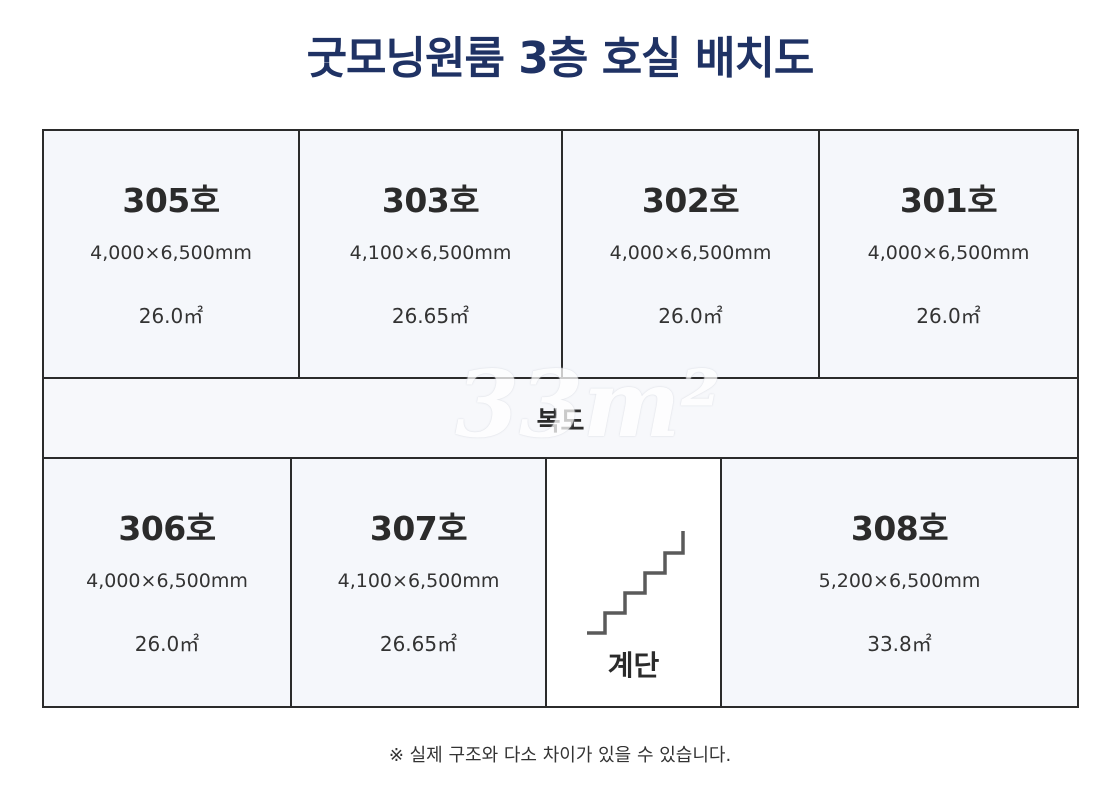 Image resolution: width=1120 pixels, height=805 pixels. I want to click on room-area: 33.8㎡, so click(899, 644).